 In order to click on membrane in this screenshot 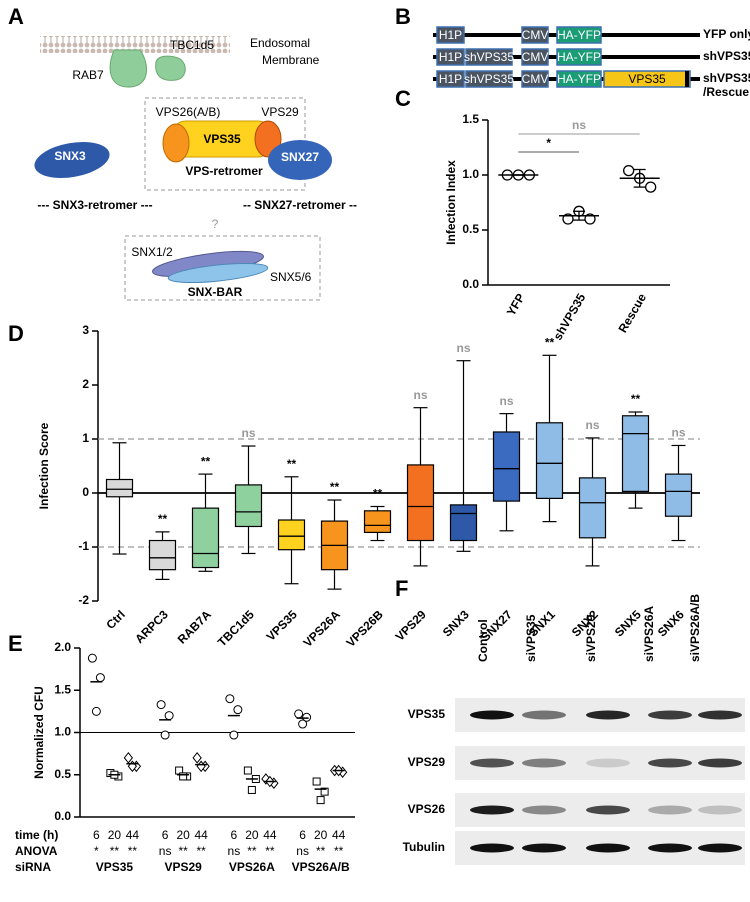, I will do `click(135, 44)`.